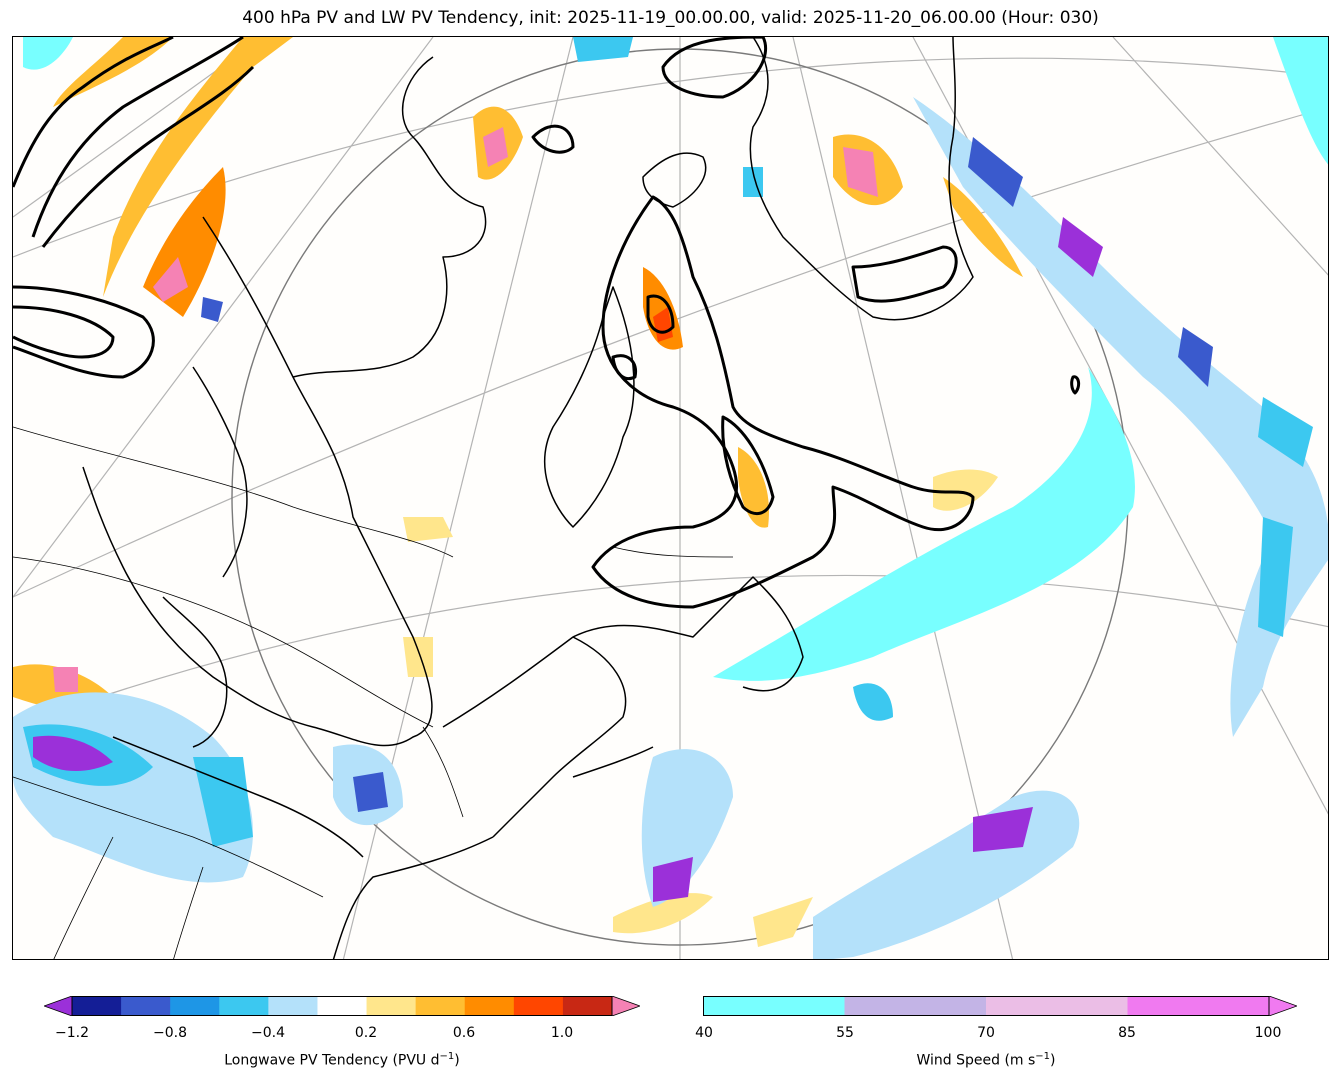  What do you see at coordinates (845, 1033) in the screenshot?
I see `tick-label: 55` at bounding box center [845, 1033].